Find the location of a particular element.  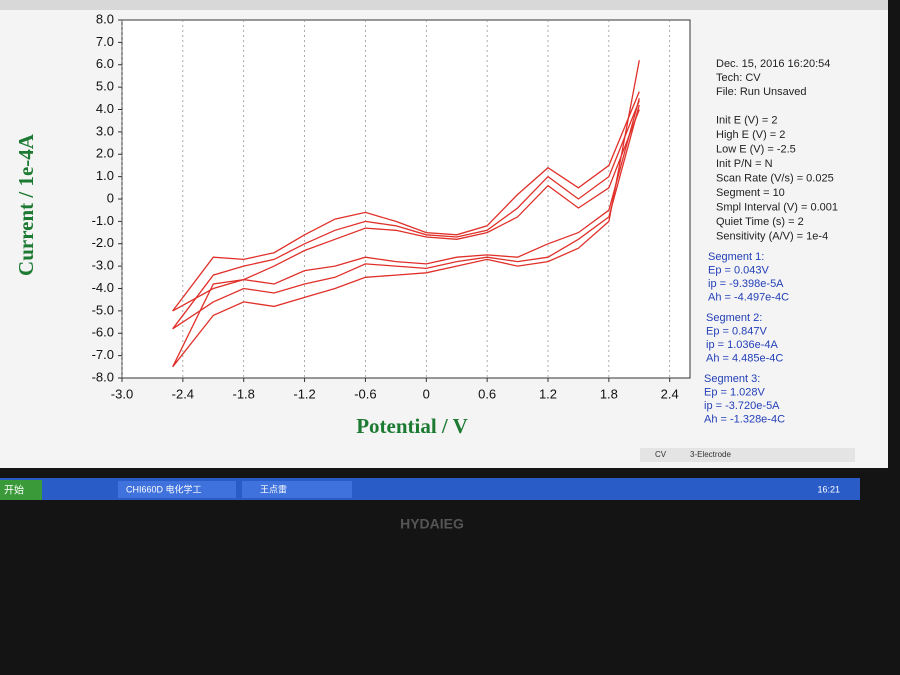

y-tick-label: -4.0 is located at coordinates (103, 287).